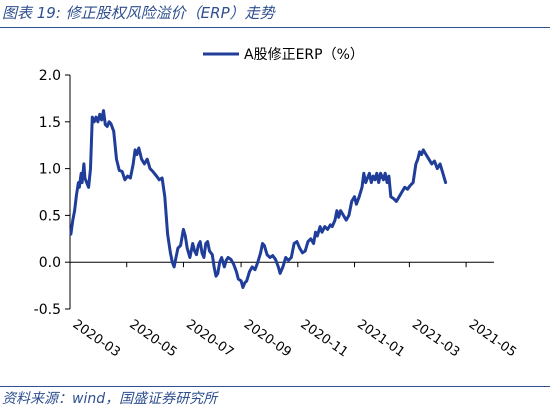 This screenshot has height=414, width=550. What do you see at coordinates (50, 123) in the screenshot?
I see `y-tick-label: 1.5` at bounding box center [50, 123].